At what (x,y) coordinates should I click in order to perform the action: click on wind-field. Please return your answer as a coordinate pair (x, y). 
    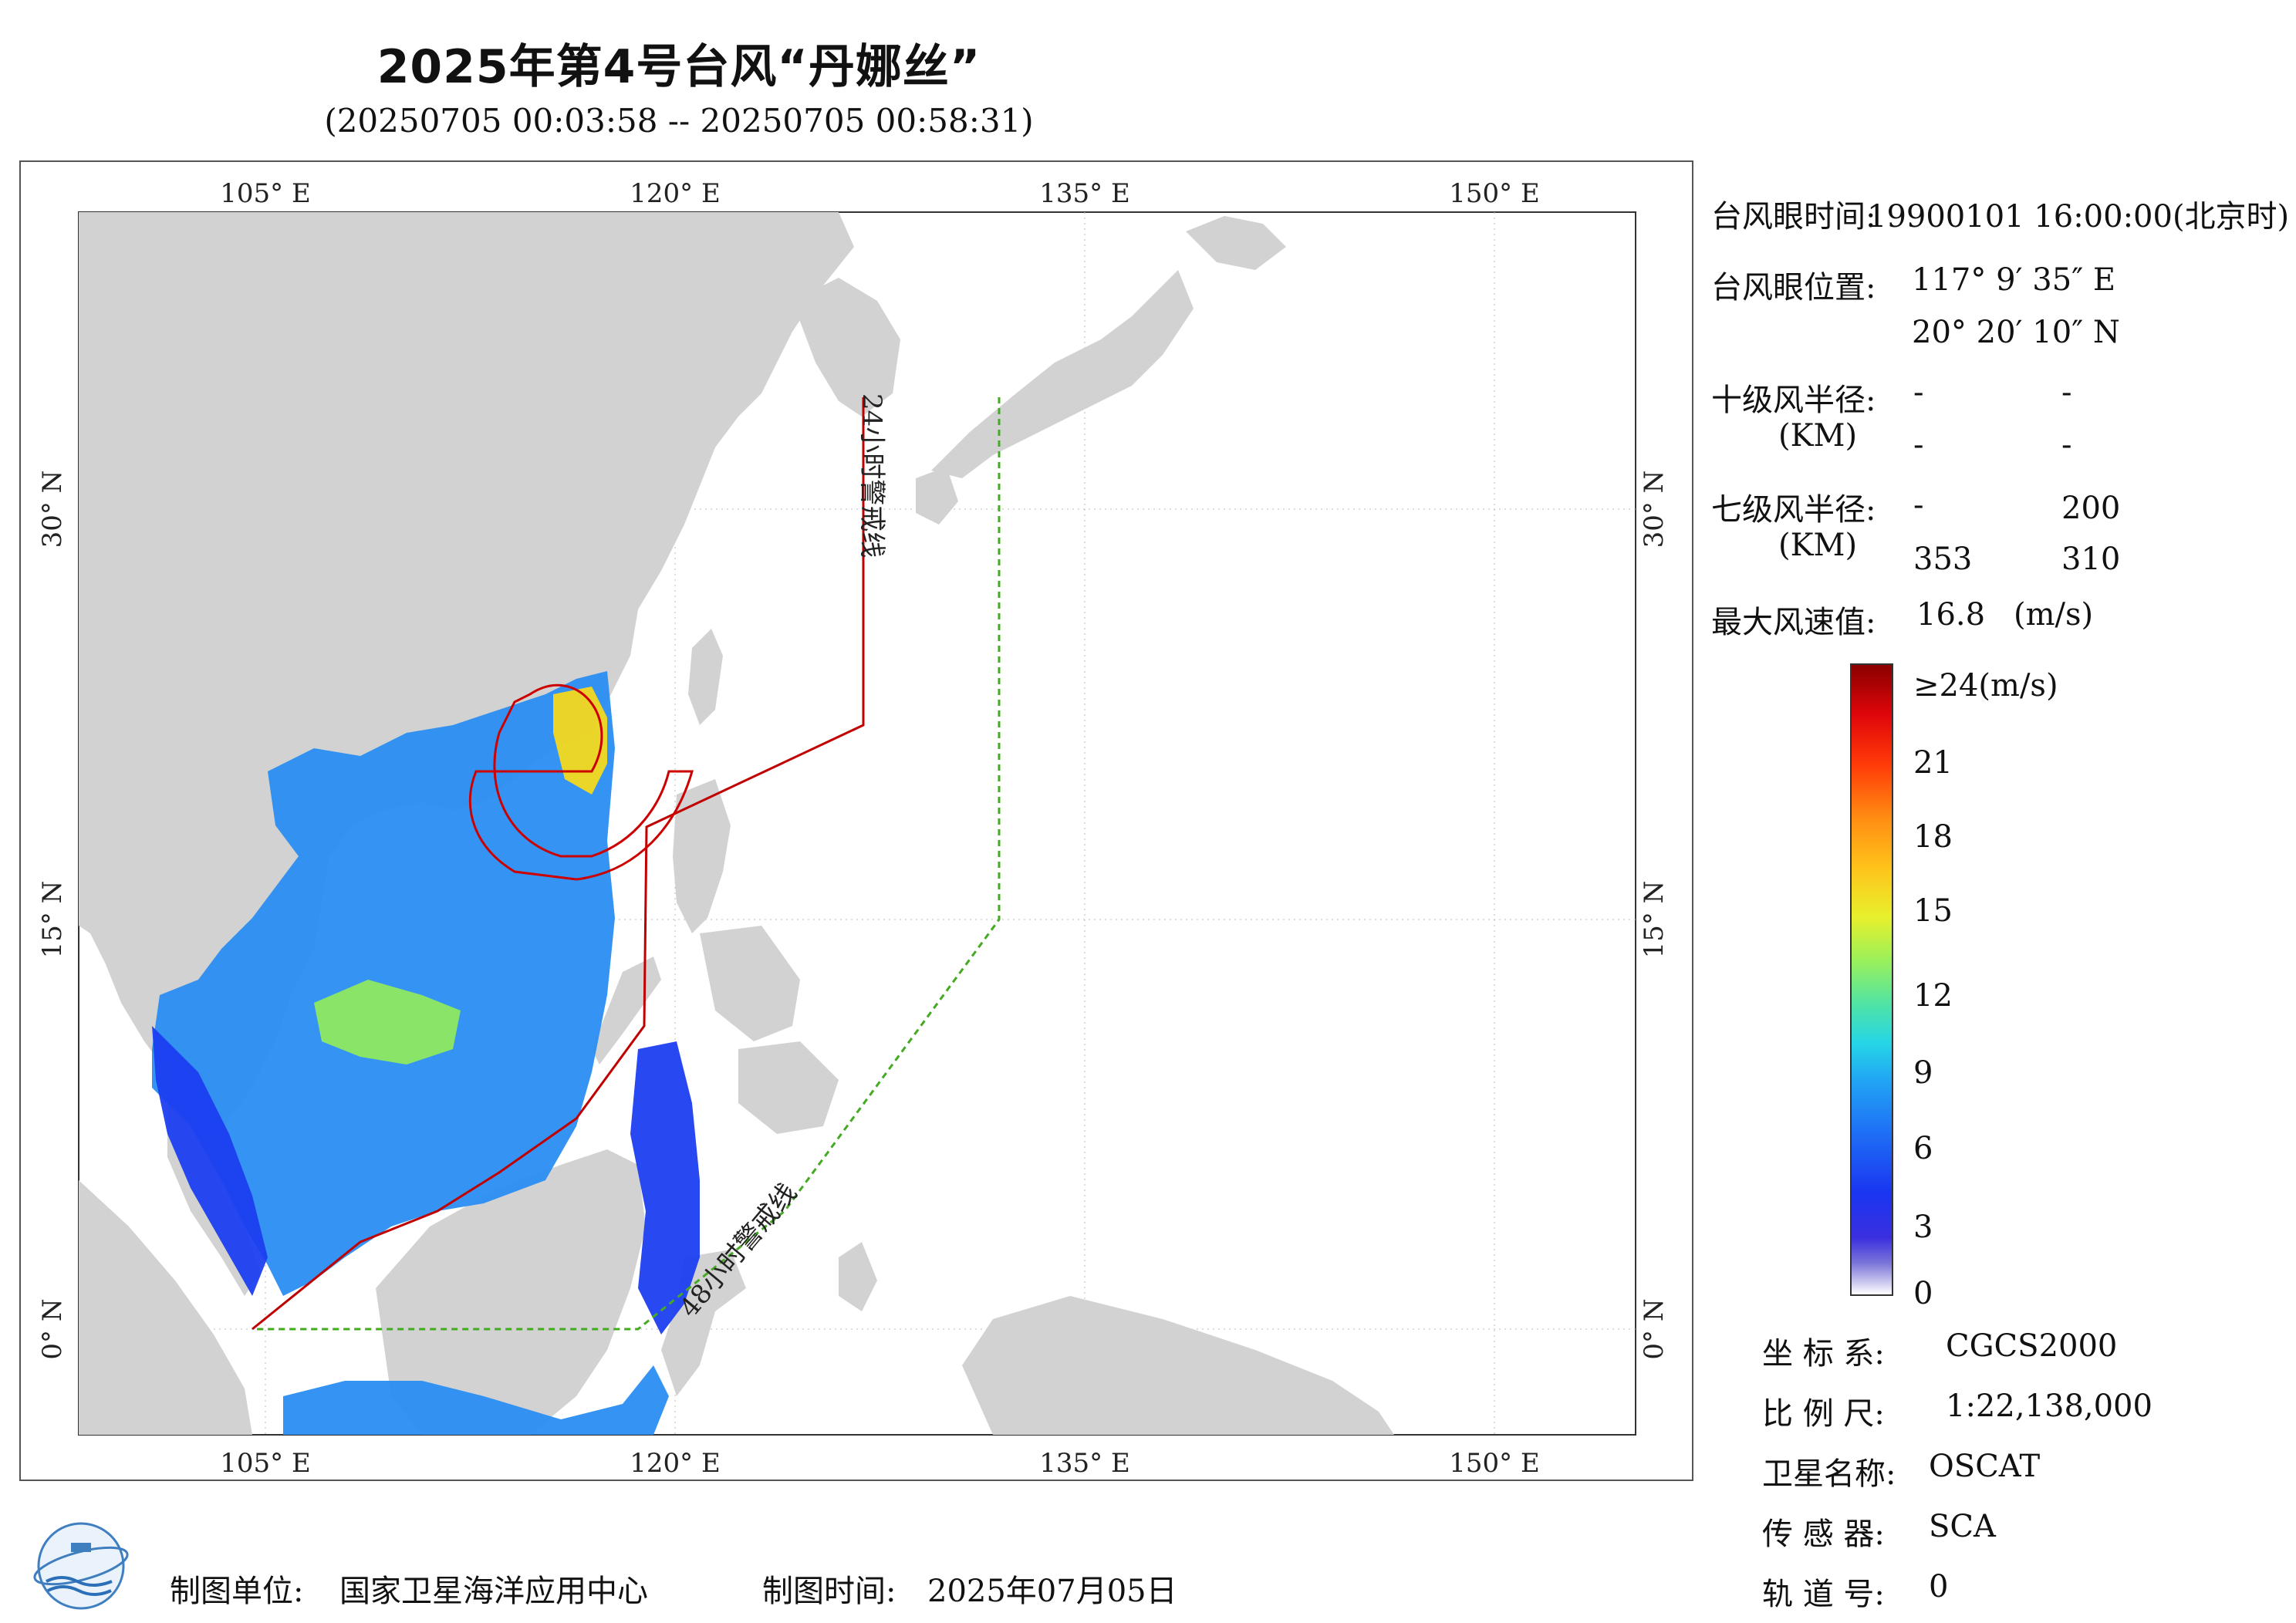
    Looking at the image, I should click on (426, 1053).